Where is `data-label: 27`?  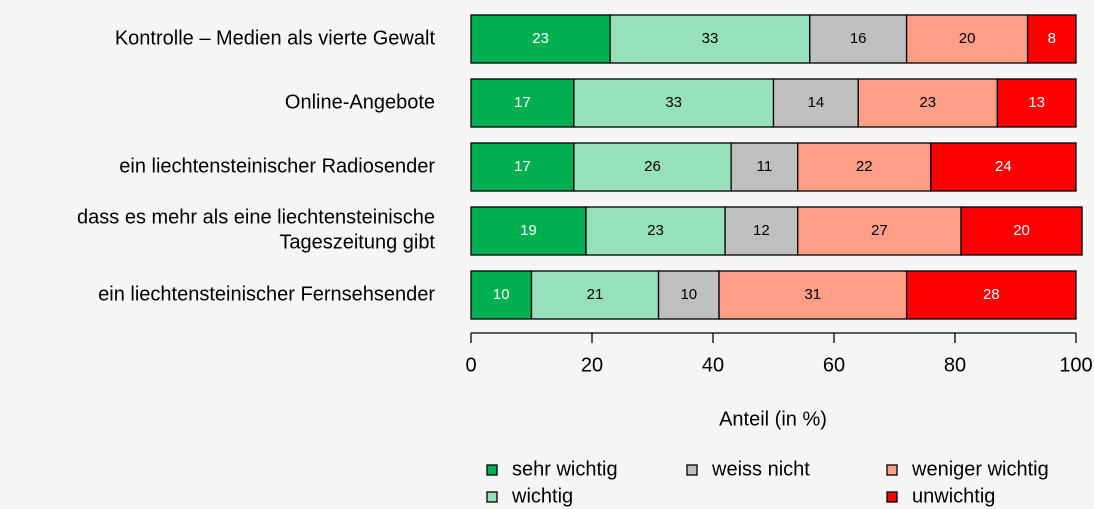
data-label: 27 is located at coordinates (879, 230).